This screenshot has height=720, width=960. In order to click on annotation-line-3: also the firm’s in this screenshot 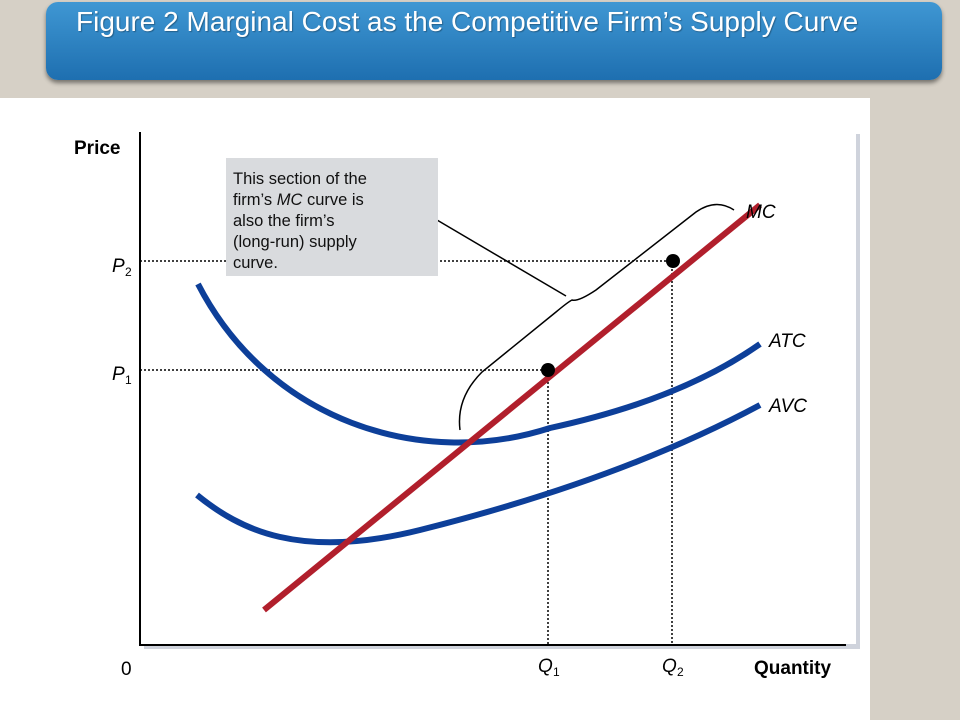, I will do `click(284, 221)`.